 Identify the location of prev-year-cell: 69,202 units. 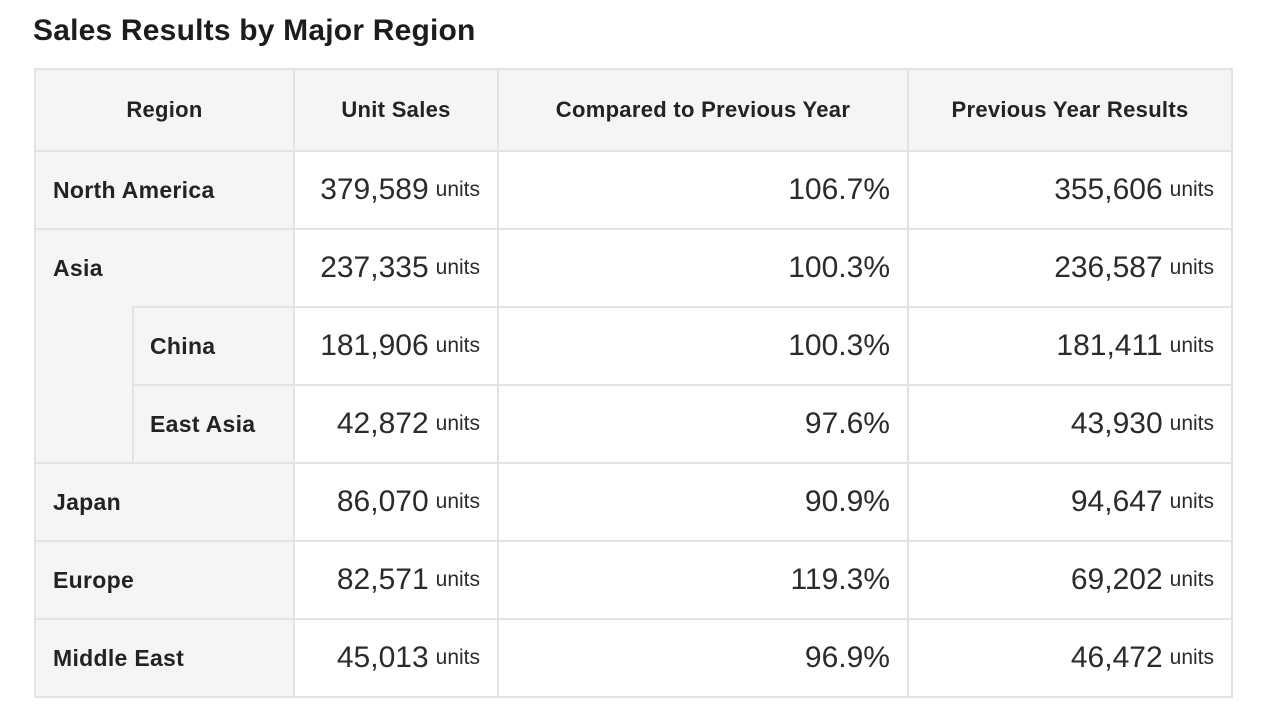
(1070, 580).